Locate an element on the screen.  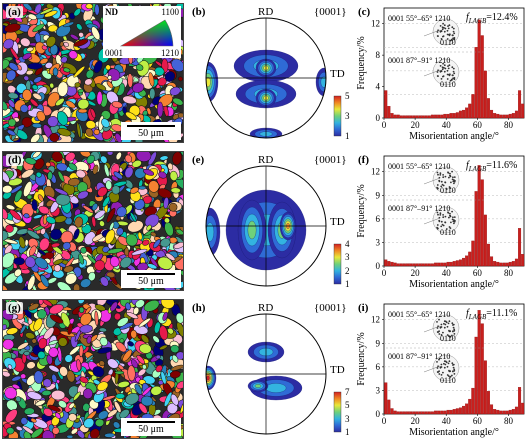
ebsd-grain-map is located at coordinates (93, 369).